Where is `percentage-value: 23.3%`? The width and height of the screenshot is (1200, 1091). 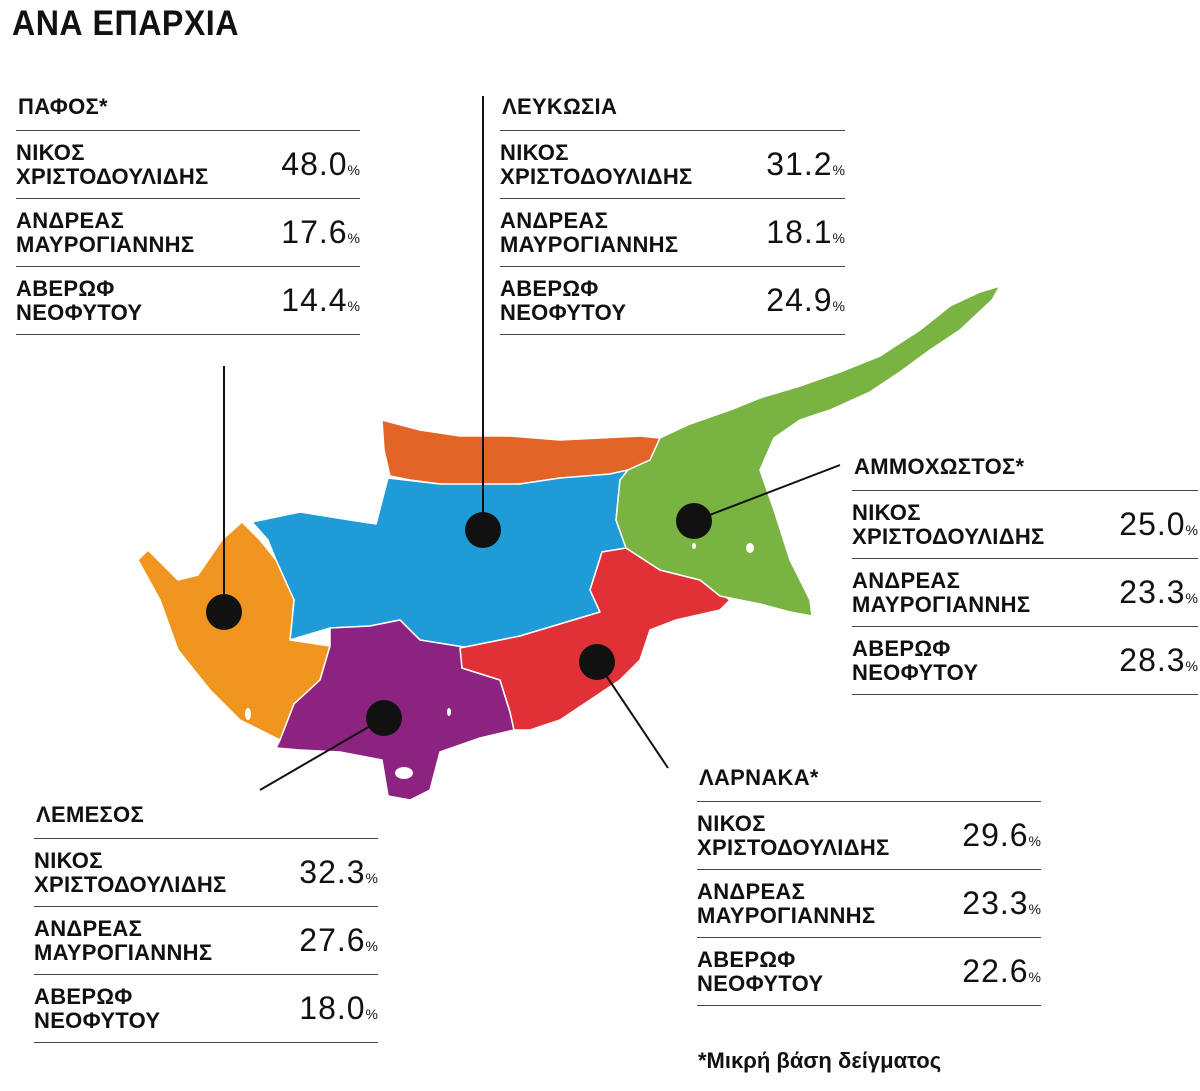
percentage-value: 23.3% is located at coordinates (1001, 903).